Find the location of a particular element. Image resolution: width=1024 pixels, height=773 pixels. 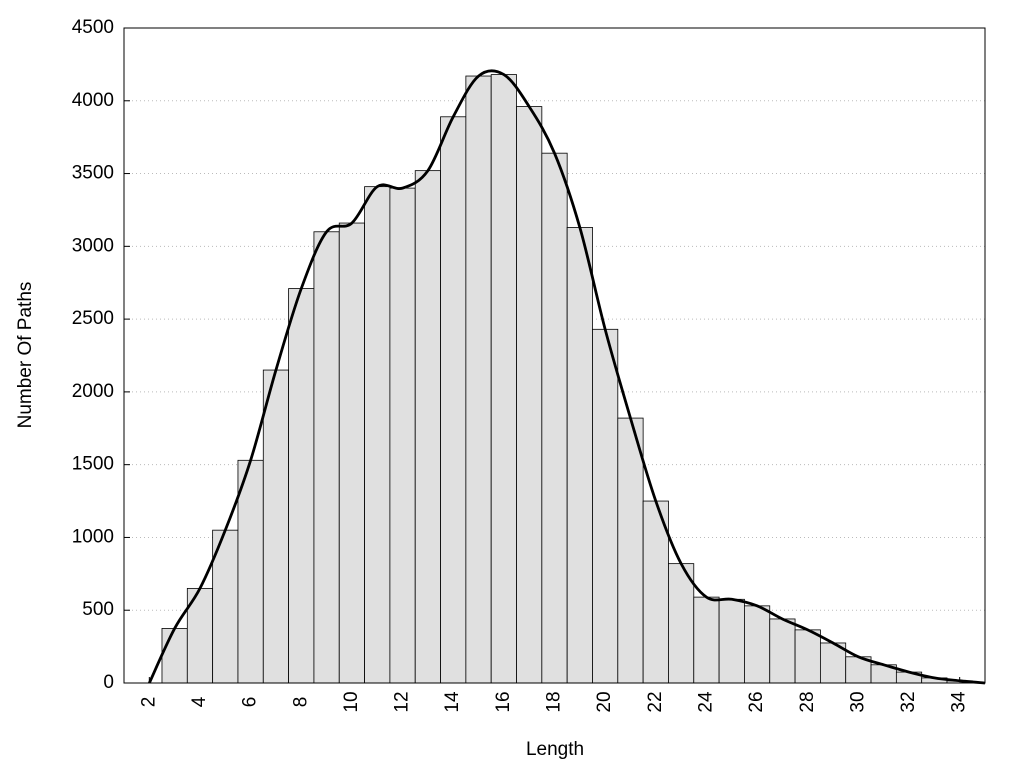

y-tick-label: 0 is located at coordinates (108, 682).